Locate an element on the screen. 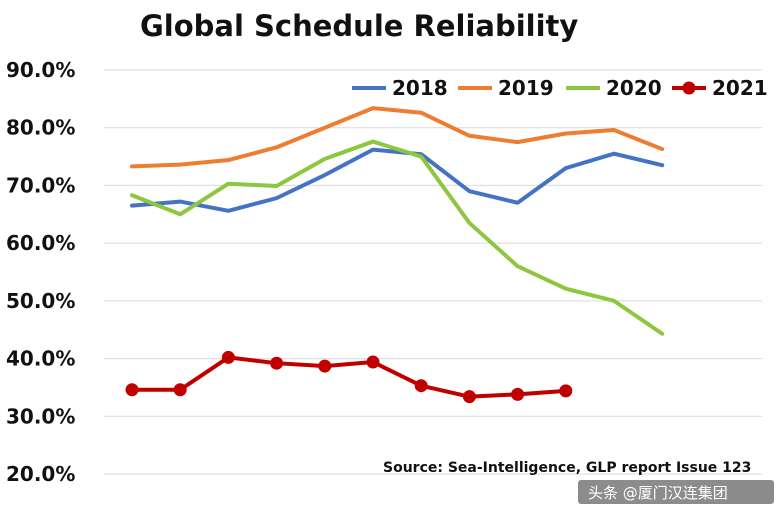 This screenshot has width=774, height=509. y-tick-label: 60.0% is located at coordinates (40, 243).